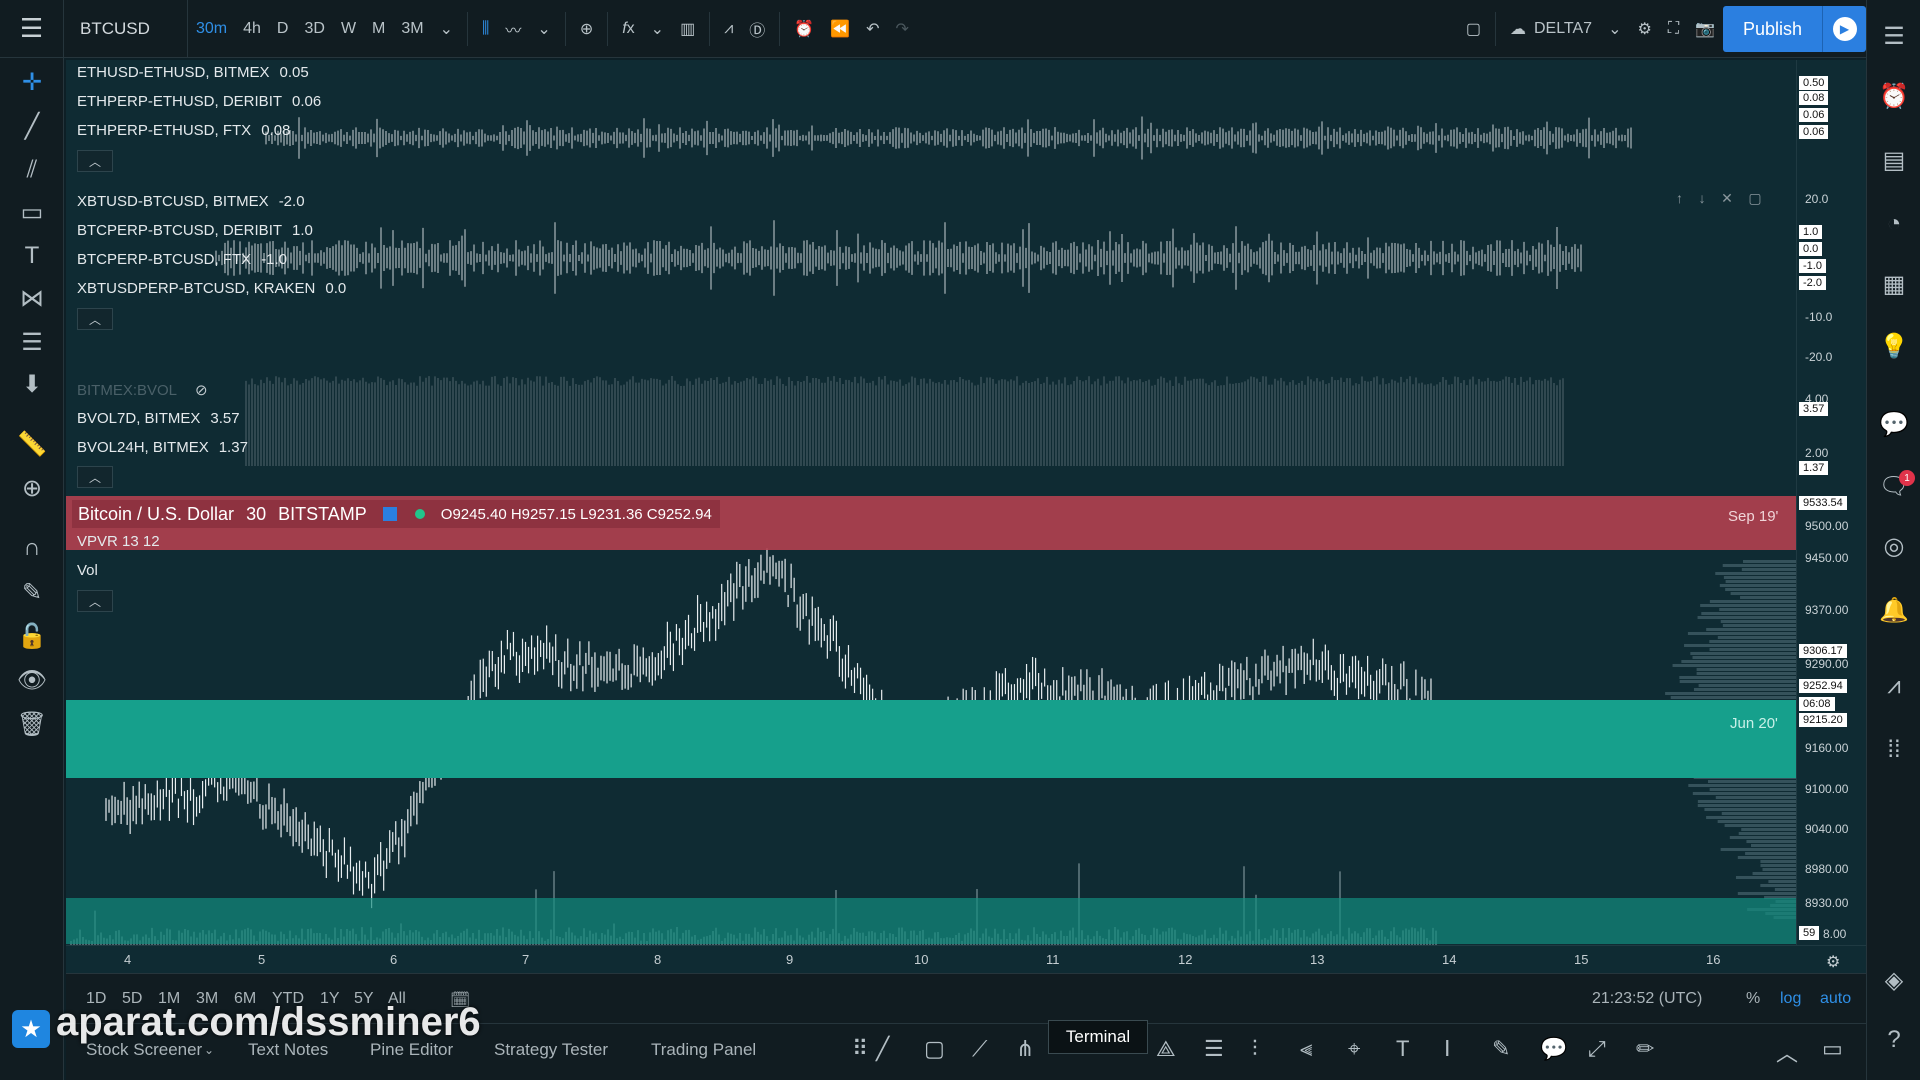 The height and width of the screenshot is (1080, 1920). I want to click on callout-fav-icon: 💬, so click(1554, 1048).